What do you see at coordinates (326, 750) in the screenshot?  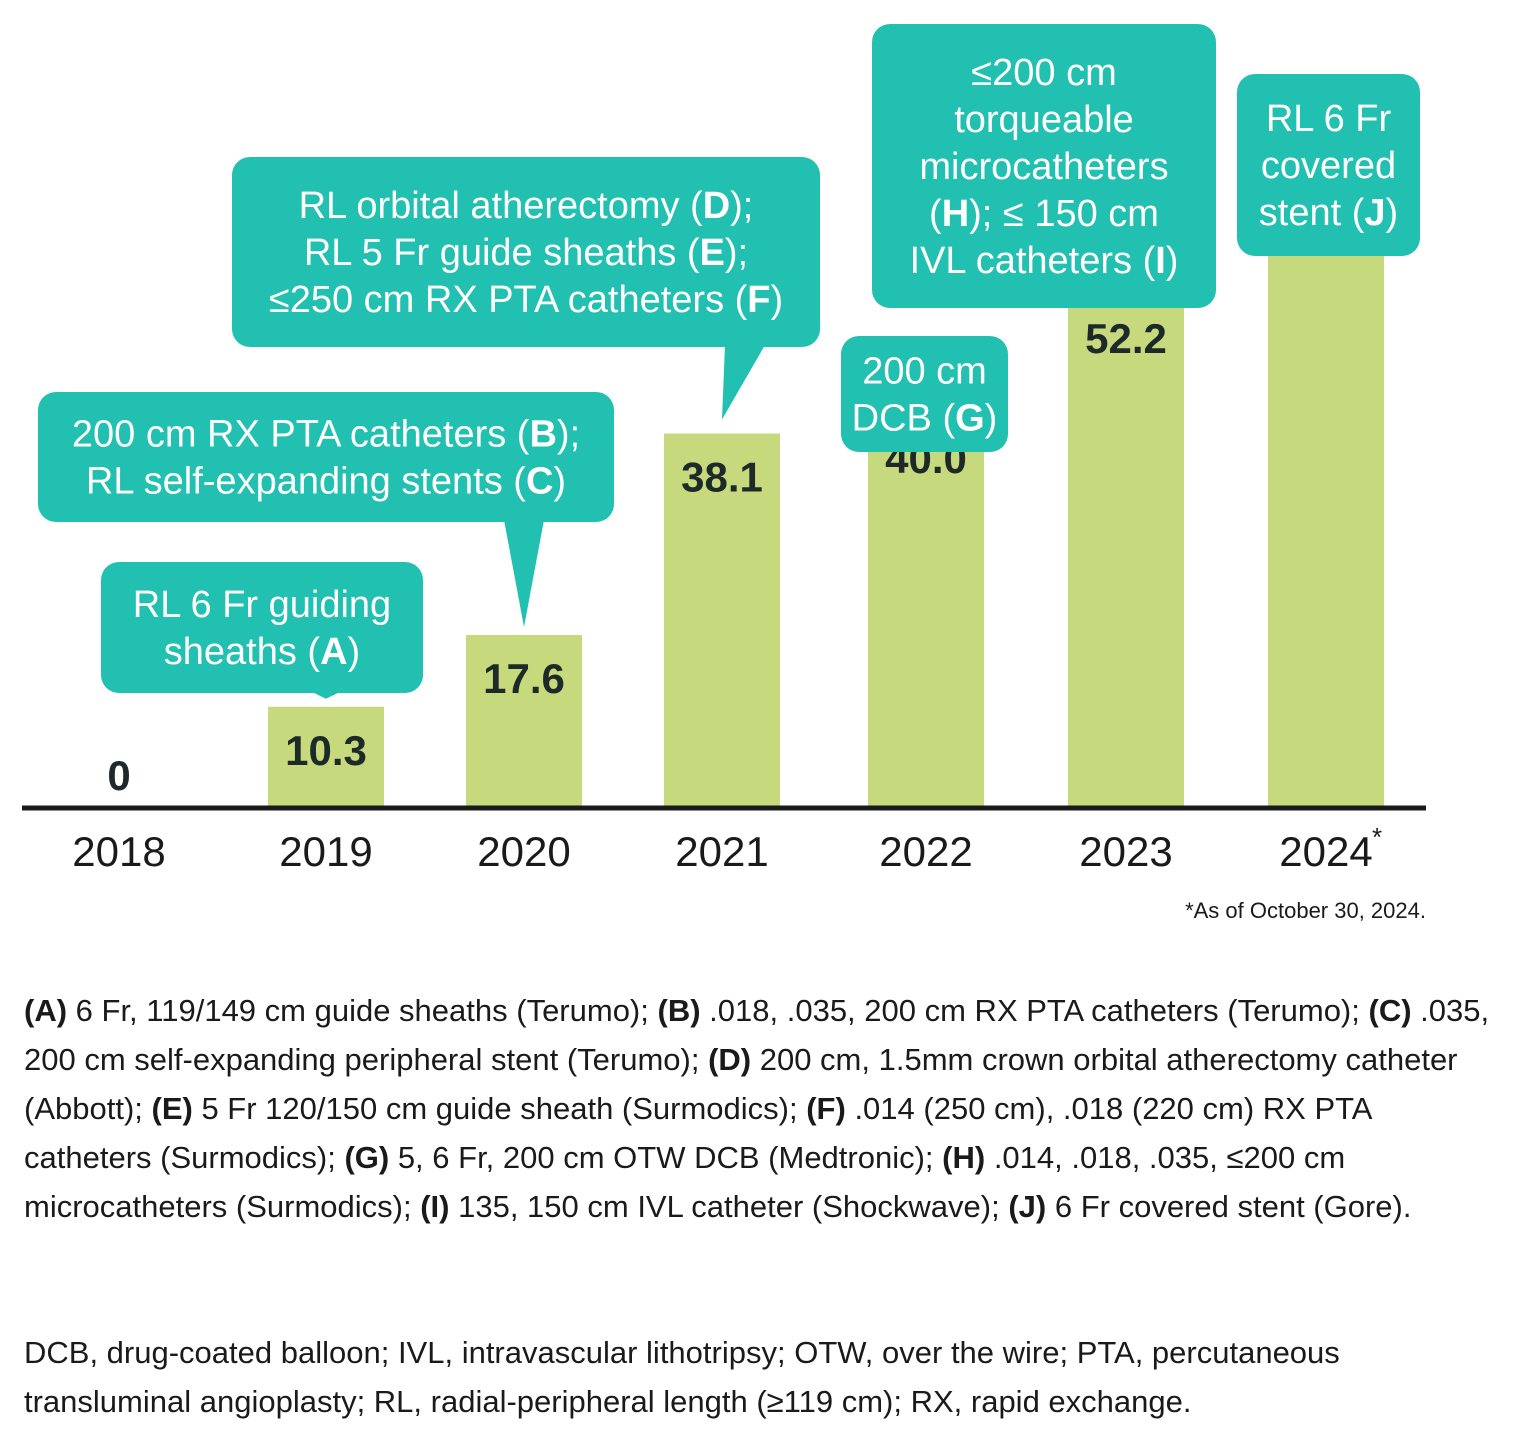 I see `value-label-2019: 10.3` at bounding box center [326, 750].